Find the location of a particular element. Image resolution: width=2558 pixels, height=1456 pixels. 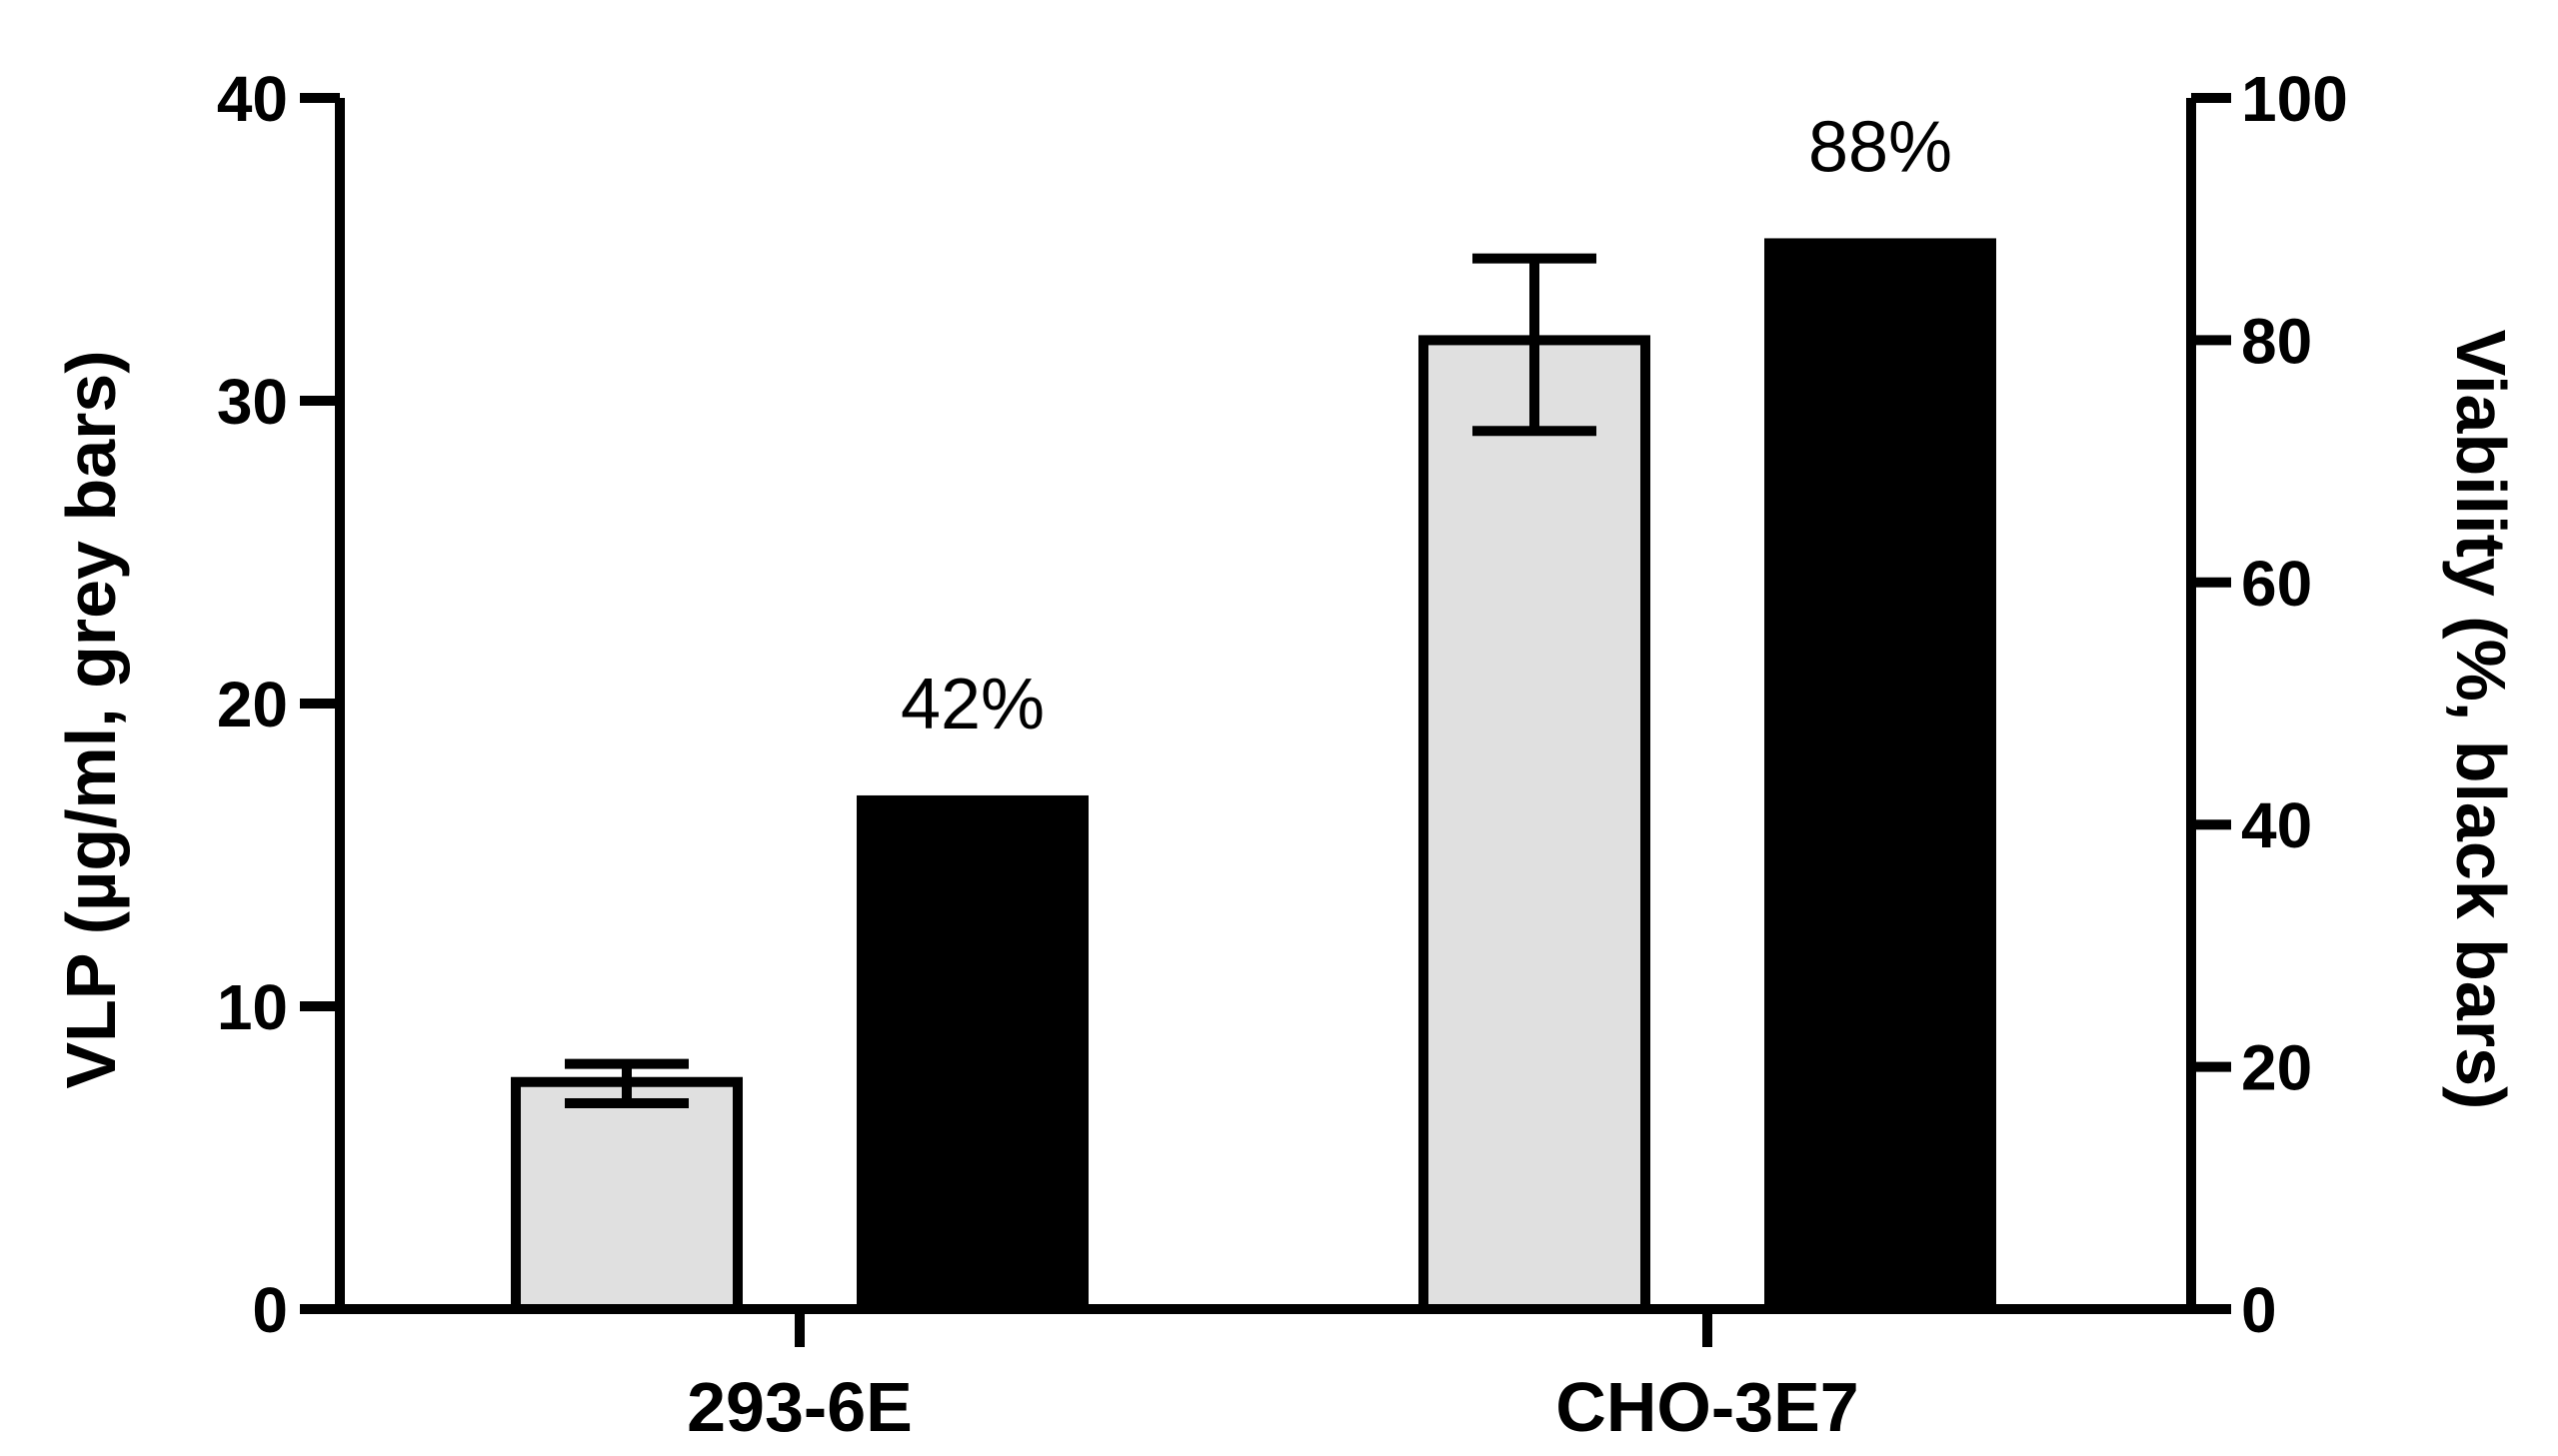

y-tick-label-right: 60 is located at coordinates (2276, 584).